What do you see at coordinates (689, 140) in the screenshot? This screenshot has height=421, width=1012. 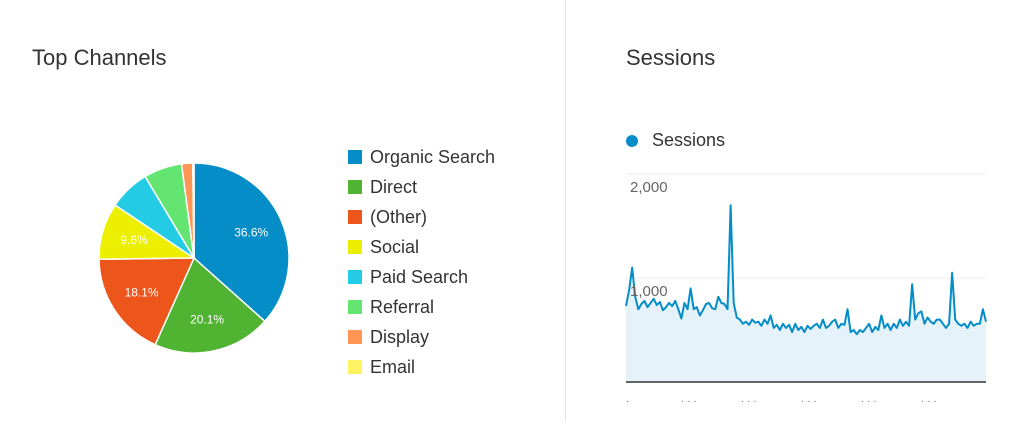 I see `sessions-legend-label: Sessions` at bounding box center [689, 140].